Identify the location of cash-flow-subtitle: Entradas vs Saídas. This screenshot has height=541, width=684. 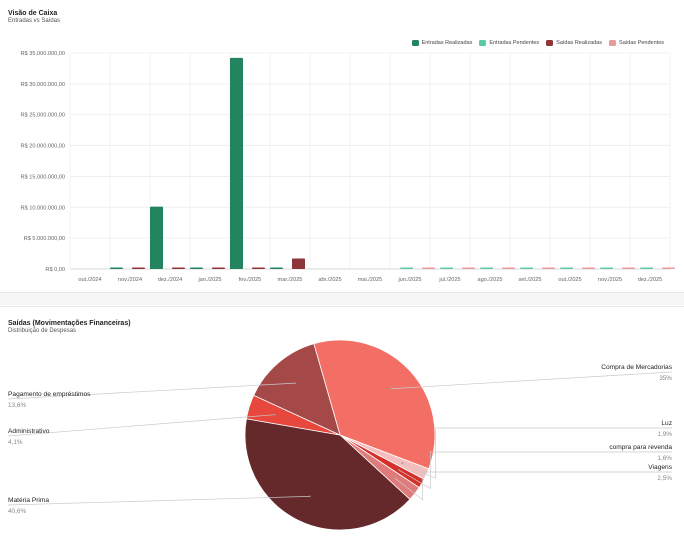
(34, 21).